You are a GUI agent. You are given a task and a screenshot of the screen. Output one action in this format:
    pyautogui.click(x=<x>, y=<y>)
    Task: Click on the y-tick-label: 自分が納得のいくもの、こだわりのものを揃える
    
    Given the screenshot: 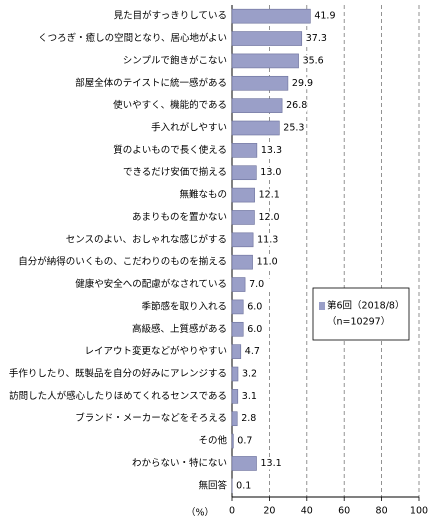 What is the action you would take?
    pyautogui.click(x=122, y=262)
    